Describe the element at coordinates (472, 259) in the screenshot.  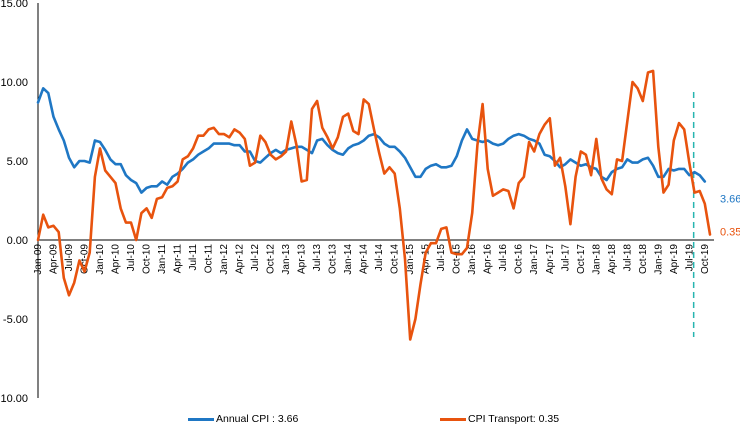
I see `x-tick-label: Jan-16` at that location.